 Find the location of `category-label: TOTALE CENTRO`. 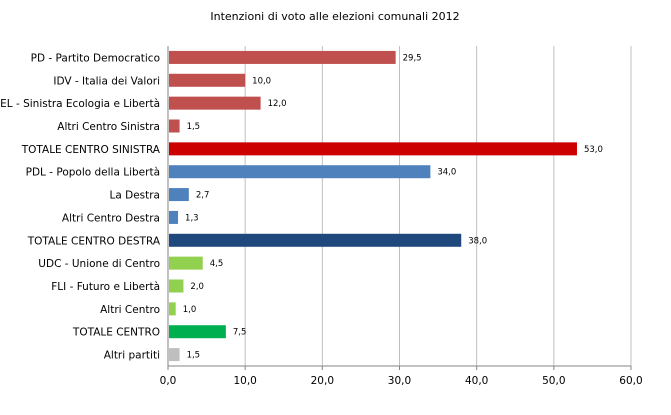

category-label: TOTALE CENTRO is located at coordinates (116, 333).